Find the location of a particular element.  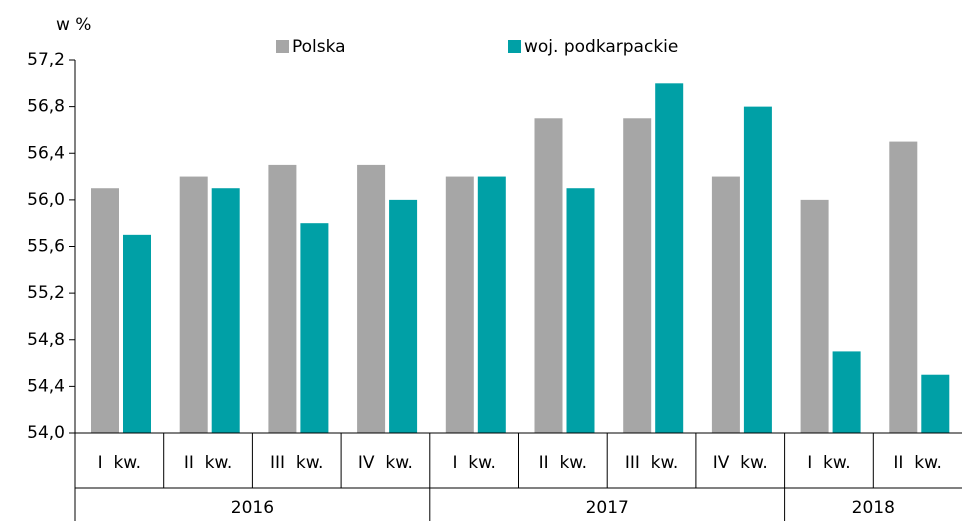

y-tick-label: 56,8 is located at coordinates (46, 107).